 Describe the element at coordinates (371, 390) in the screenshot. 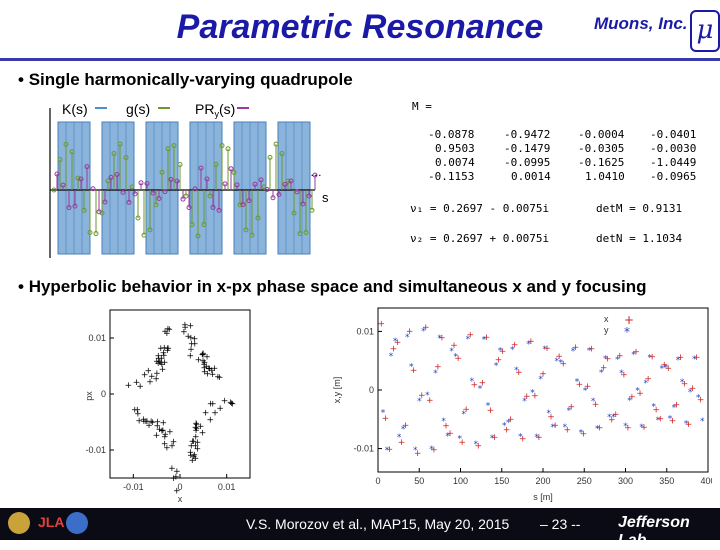

I see `p2-ytick-label: 0` at that location.